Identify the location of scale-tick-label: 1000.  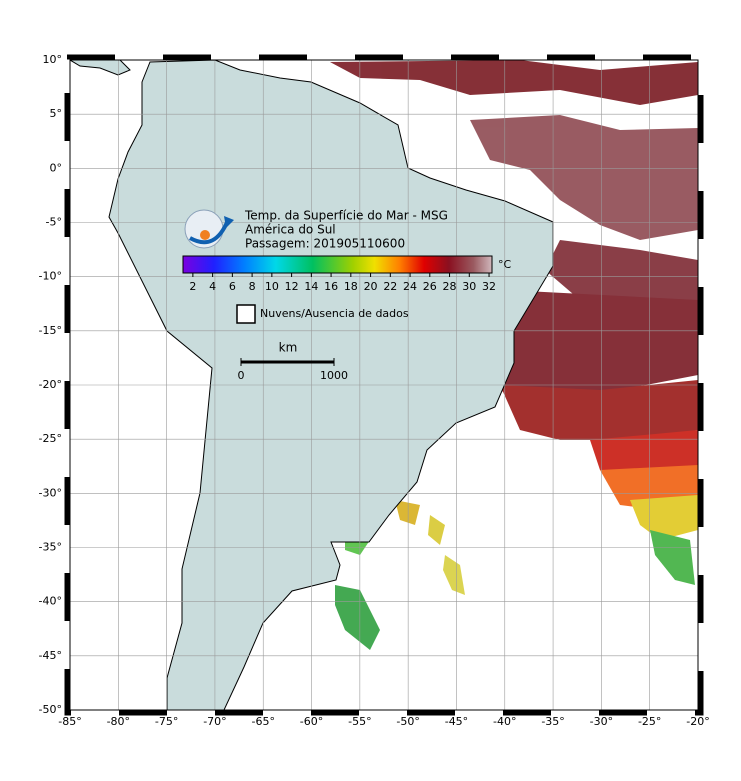
(334, 375).